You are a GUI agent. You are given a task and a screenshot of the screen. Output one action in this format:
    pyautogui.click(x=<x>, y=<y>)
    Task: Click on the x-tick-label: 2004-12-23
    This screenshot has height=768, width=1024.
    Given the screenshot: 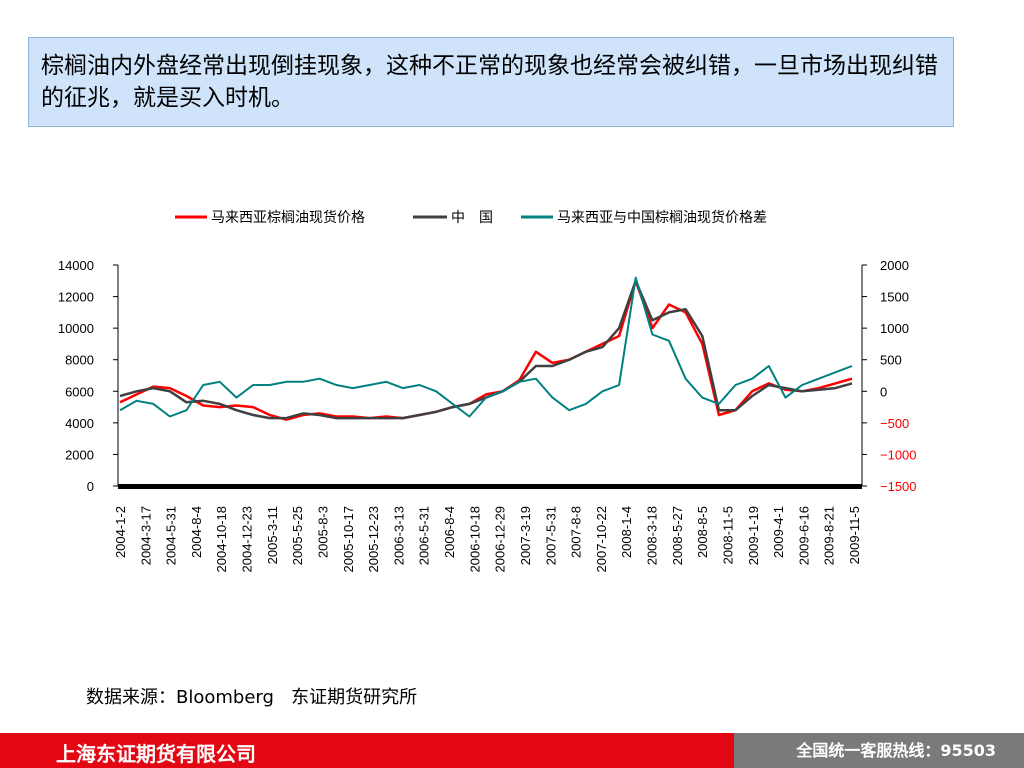 What is the action you would take?
    pyautogui.click(x=247, y=539)
    